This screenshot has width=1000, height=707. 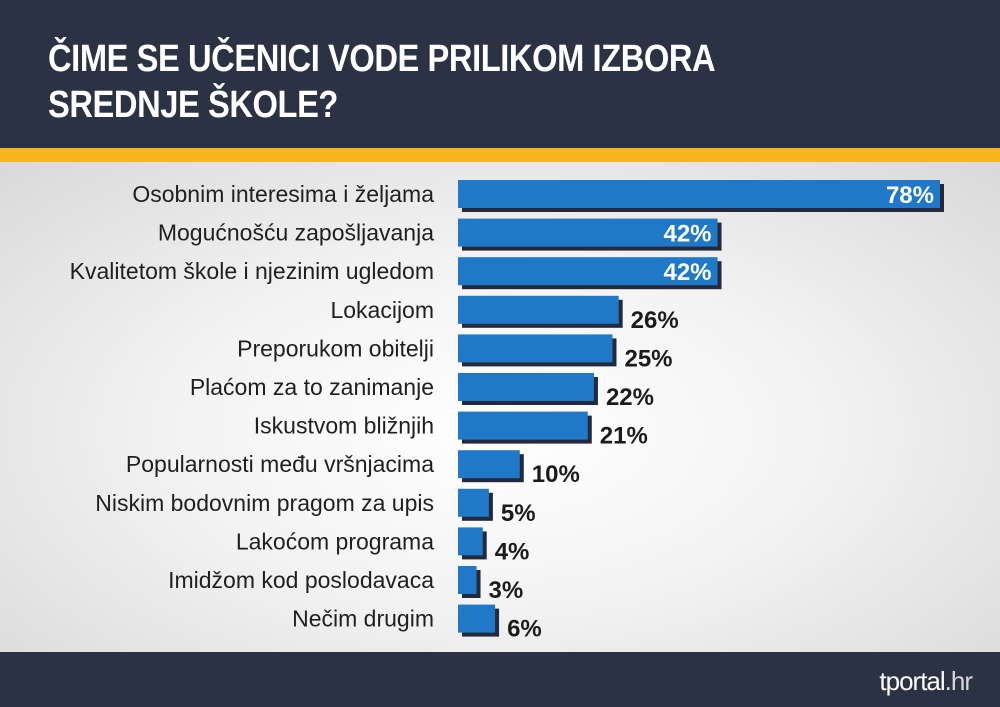 I want to click on bar-row: Imidžom kod poslodavaca 3%, so click(x=345, y=585).